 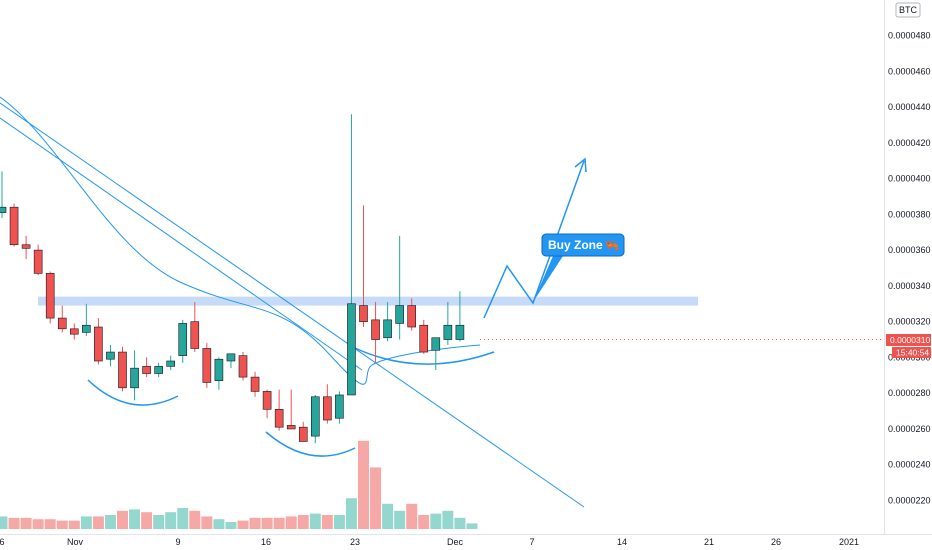 I want to click on x-tick-label: 23, so click(x=355, y=542).